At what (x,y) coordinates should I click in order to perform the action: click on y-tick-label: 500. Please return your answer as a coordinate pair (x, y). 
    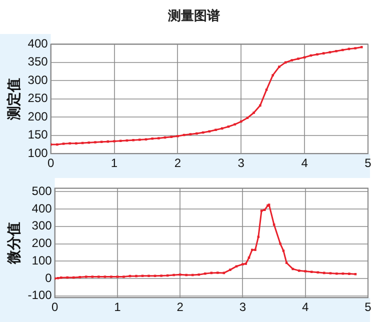
    Looking at the image, I should click on (42, 191).